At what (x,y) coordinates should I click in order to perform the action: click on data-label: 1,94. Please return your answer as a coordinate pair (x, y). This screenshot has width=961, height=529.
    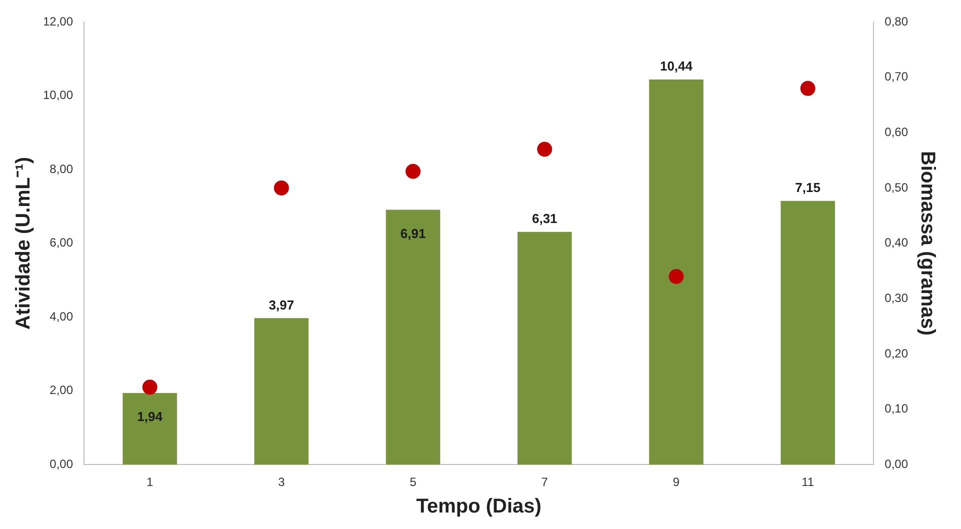
    Looking at the image, I should click on (150, 416).